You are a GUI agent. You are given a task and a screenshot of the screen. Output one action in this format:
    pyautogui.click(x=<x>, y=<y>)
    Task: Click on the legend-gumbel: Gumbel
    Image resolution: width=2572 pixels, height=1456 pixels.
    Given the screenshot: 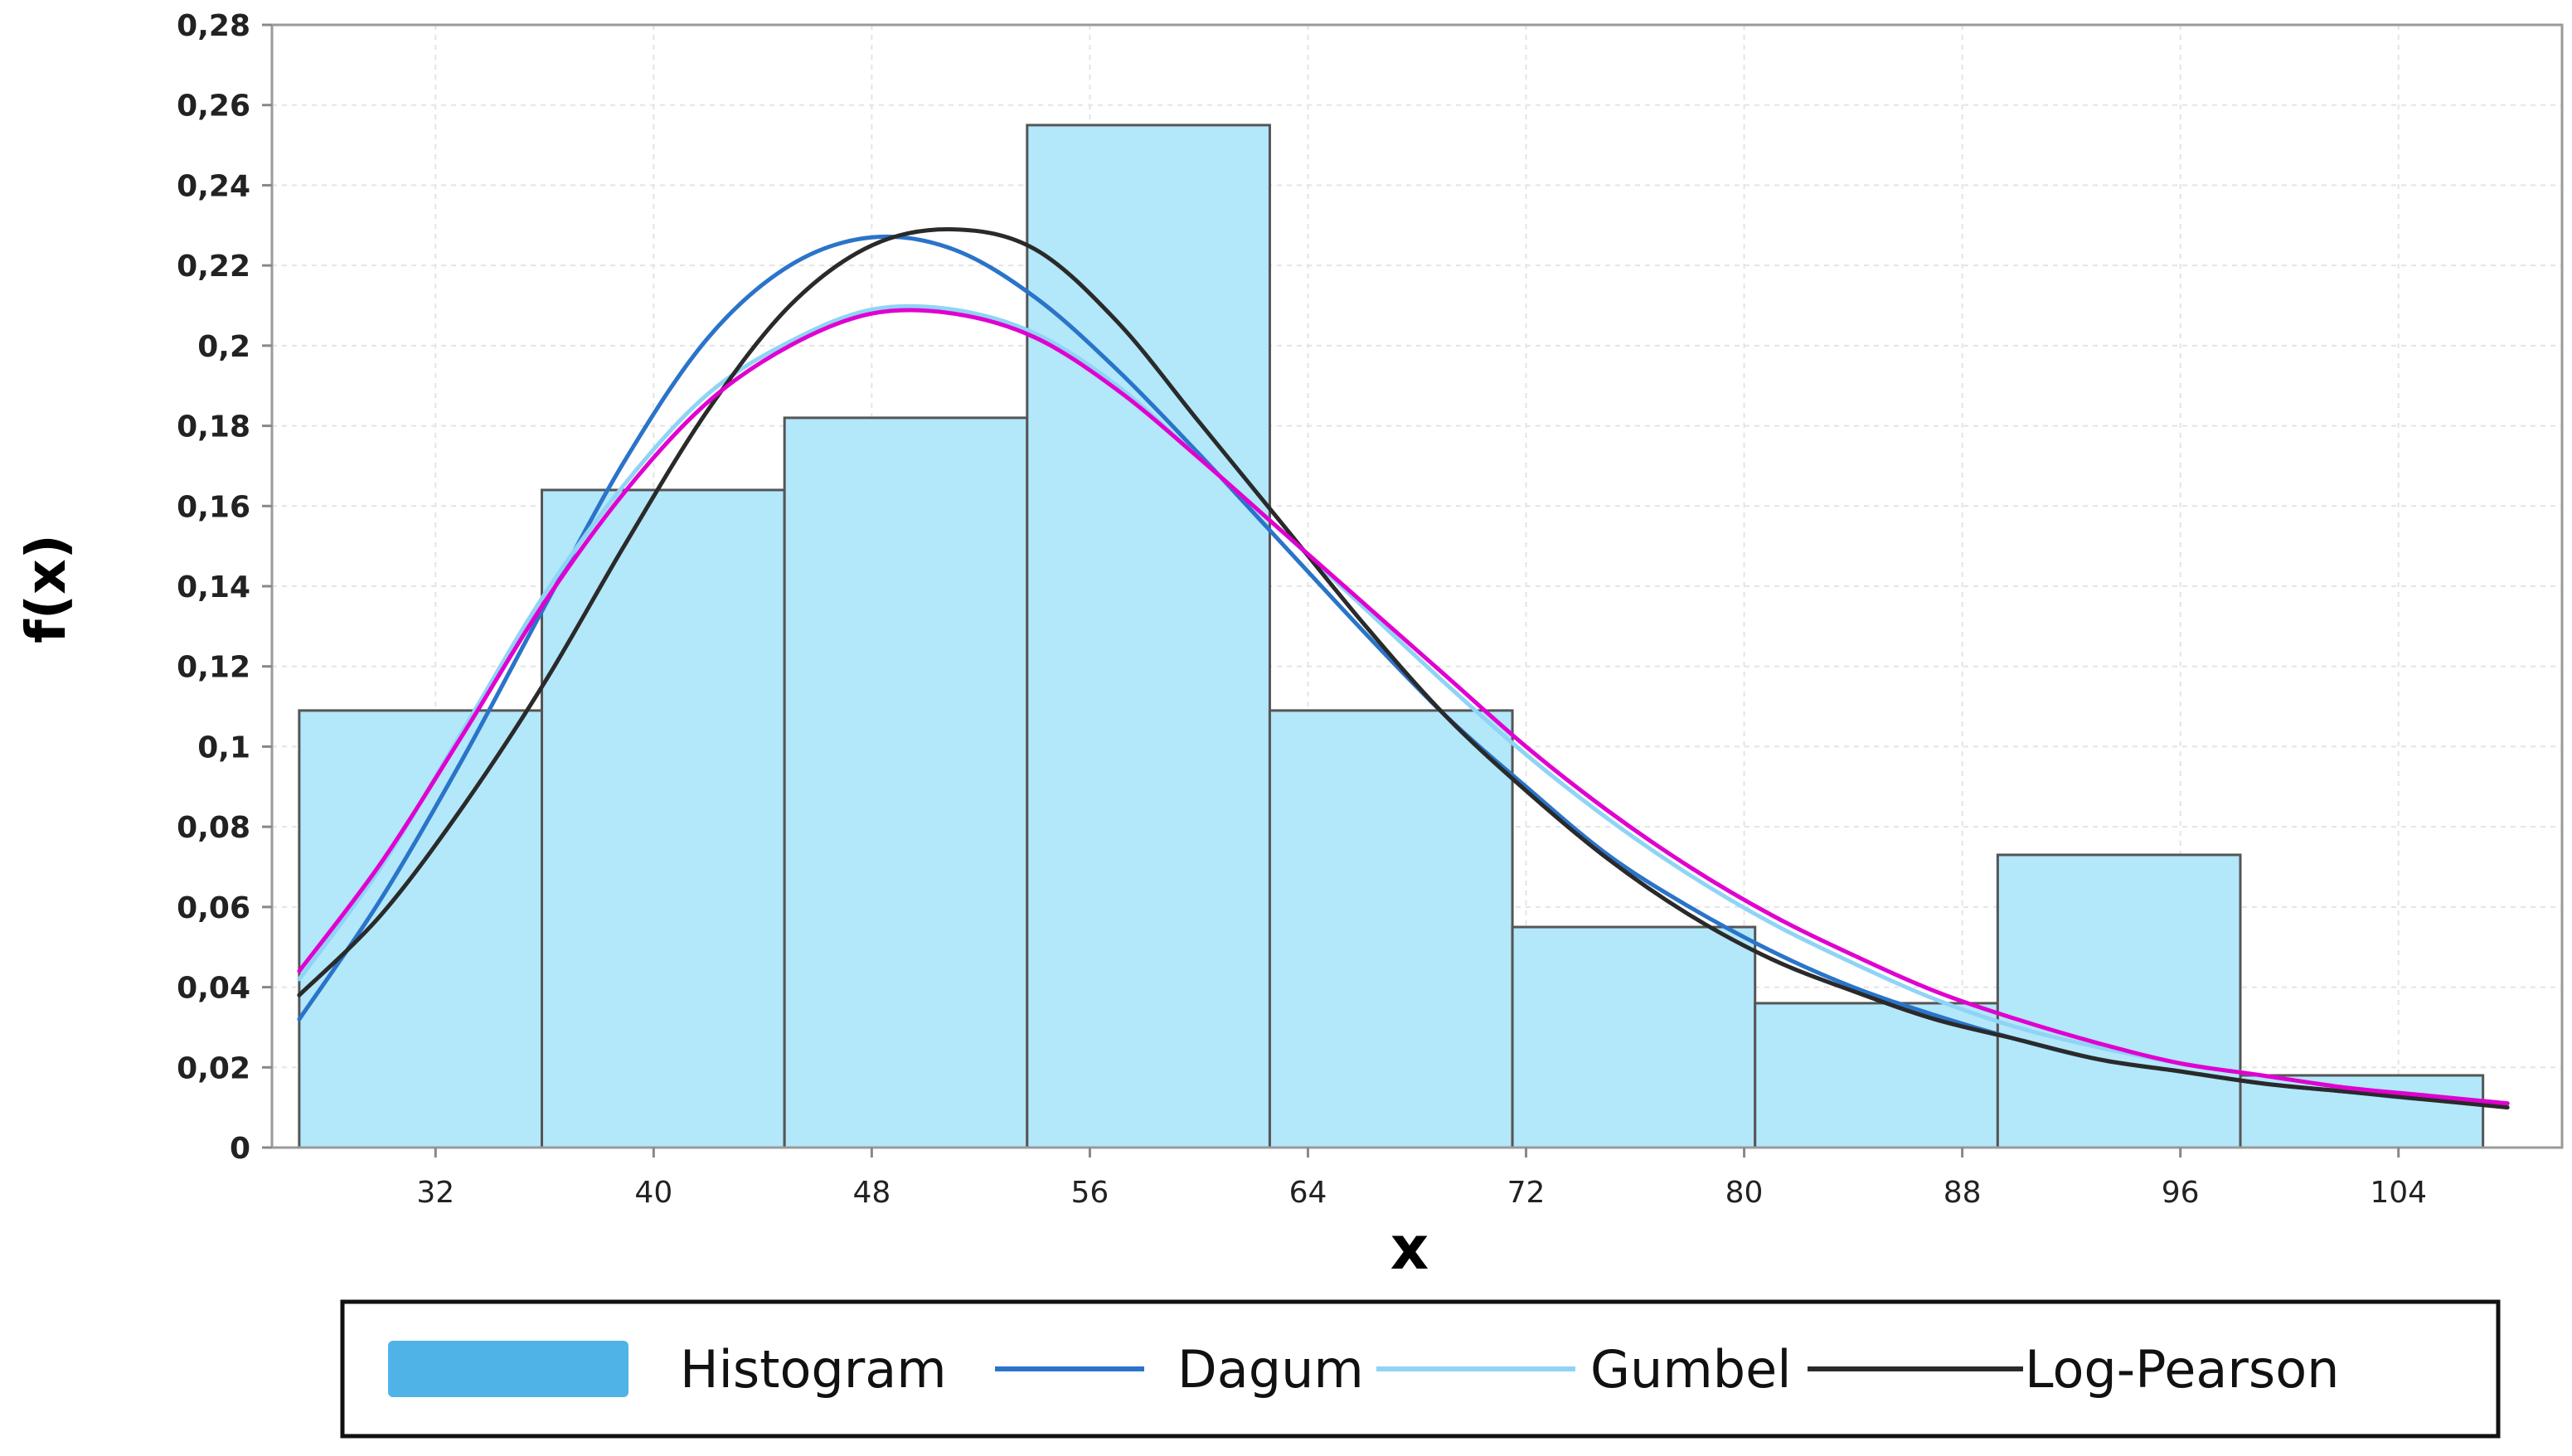 What is the action you would take?
    pyautogui.click(x=1583, y=1369)
    